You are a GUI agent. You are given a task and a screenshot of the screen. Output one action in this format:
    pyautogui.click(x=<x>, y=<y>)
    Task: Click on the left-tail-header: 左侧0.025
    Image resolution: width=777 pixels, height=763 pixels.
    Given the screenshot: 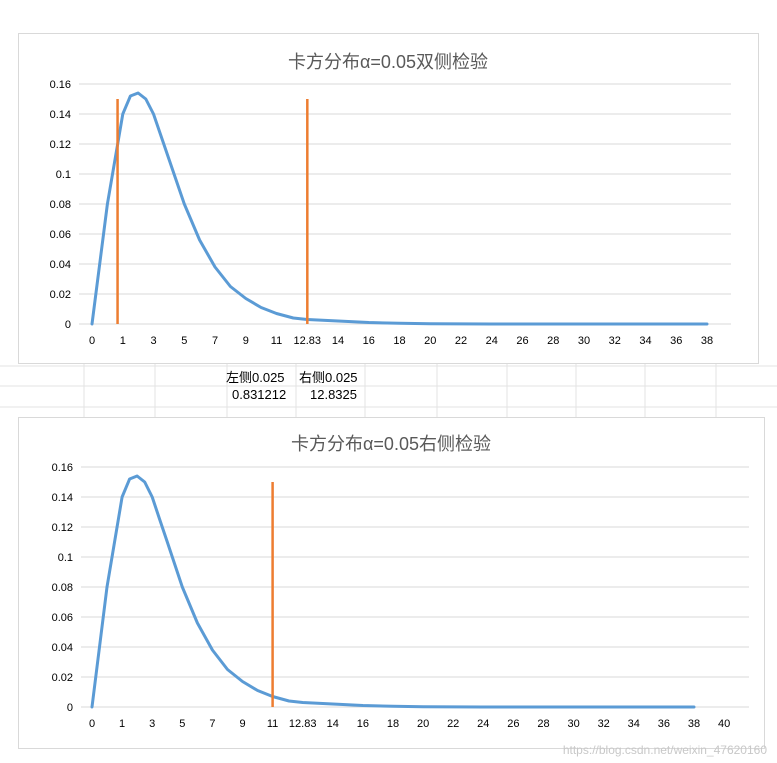 What is the action you would take?
    pyautogui.click(x=255, y=377)
    